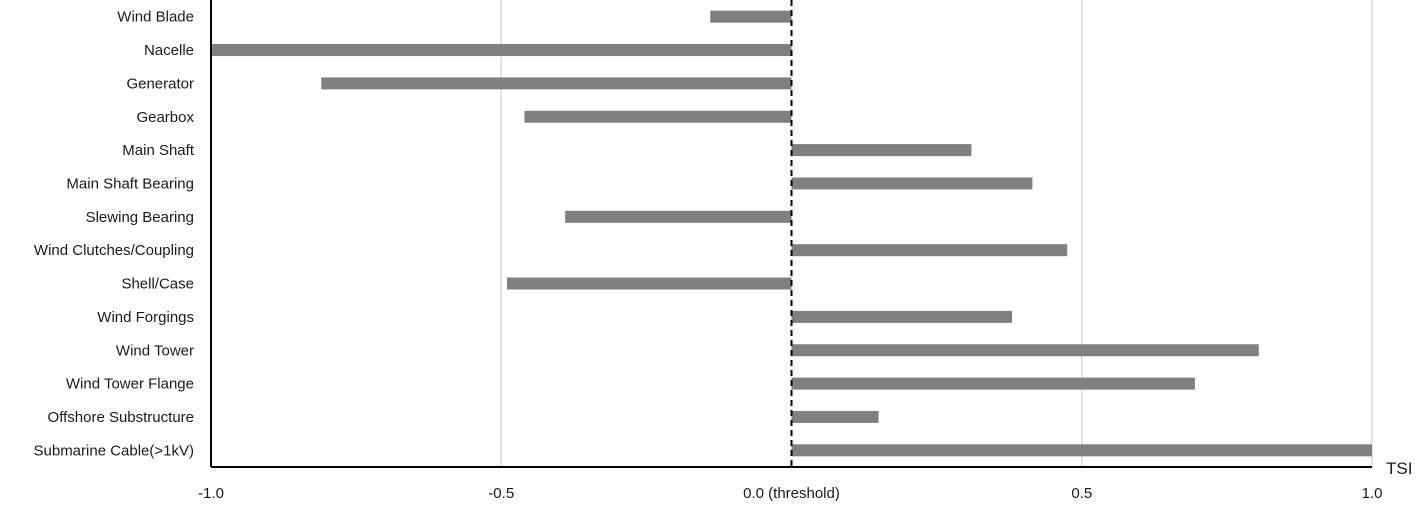 The width and height of the screenshot is (1418, 507). I want to click on x-tick-label-1: -0.5, so click(501, 493).